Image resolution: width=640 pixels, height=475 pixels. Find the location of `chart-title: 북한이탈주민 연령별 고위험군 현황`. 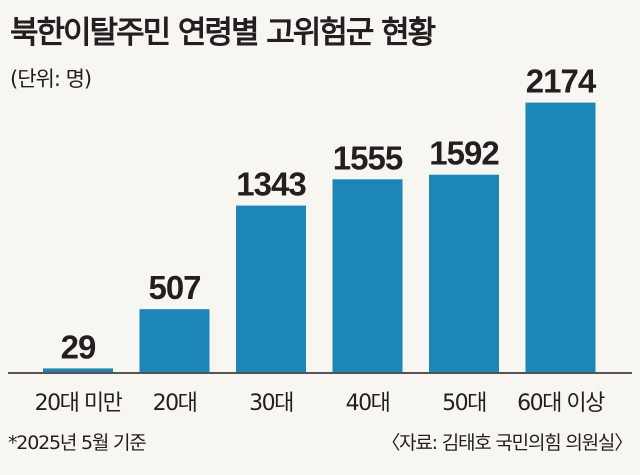

chart-title: 북한이탈주민 연령별 고위험군 현황 is located at coordinates (223, 33).